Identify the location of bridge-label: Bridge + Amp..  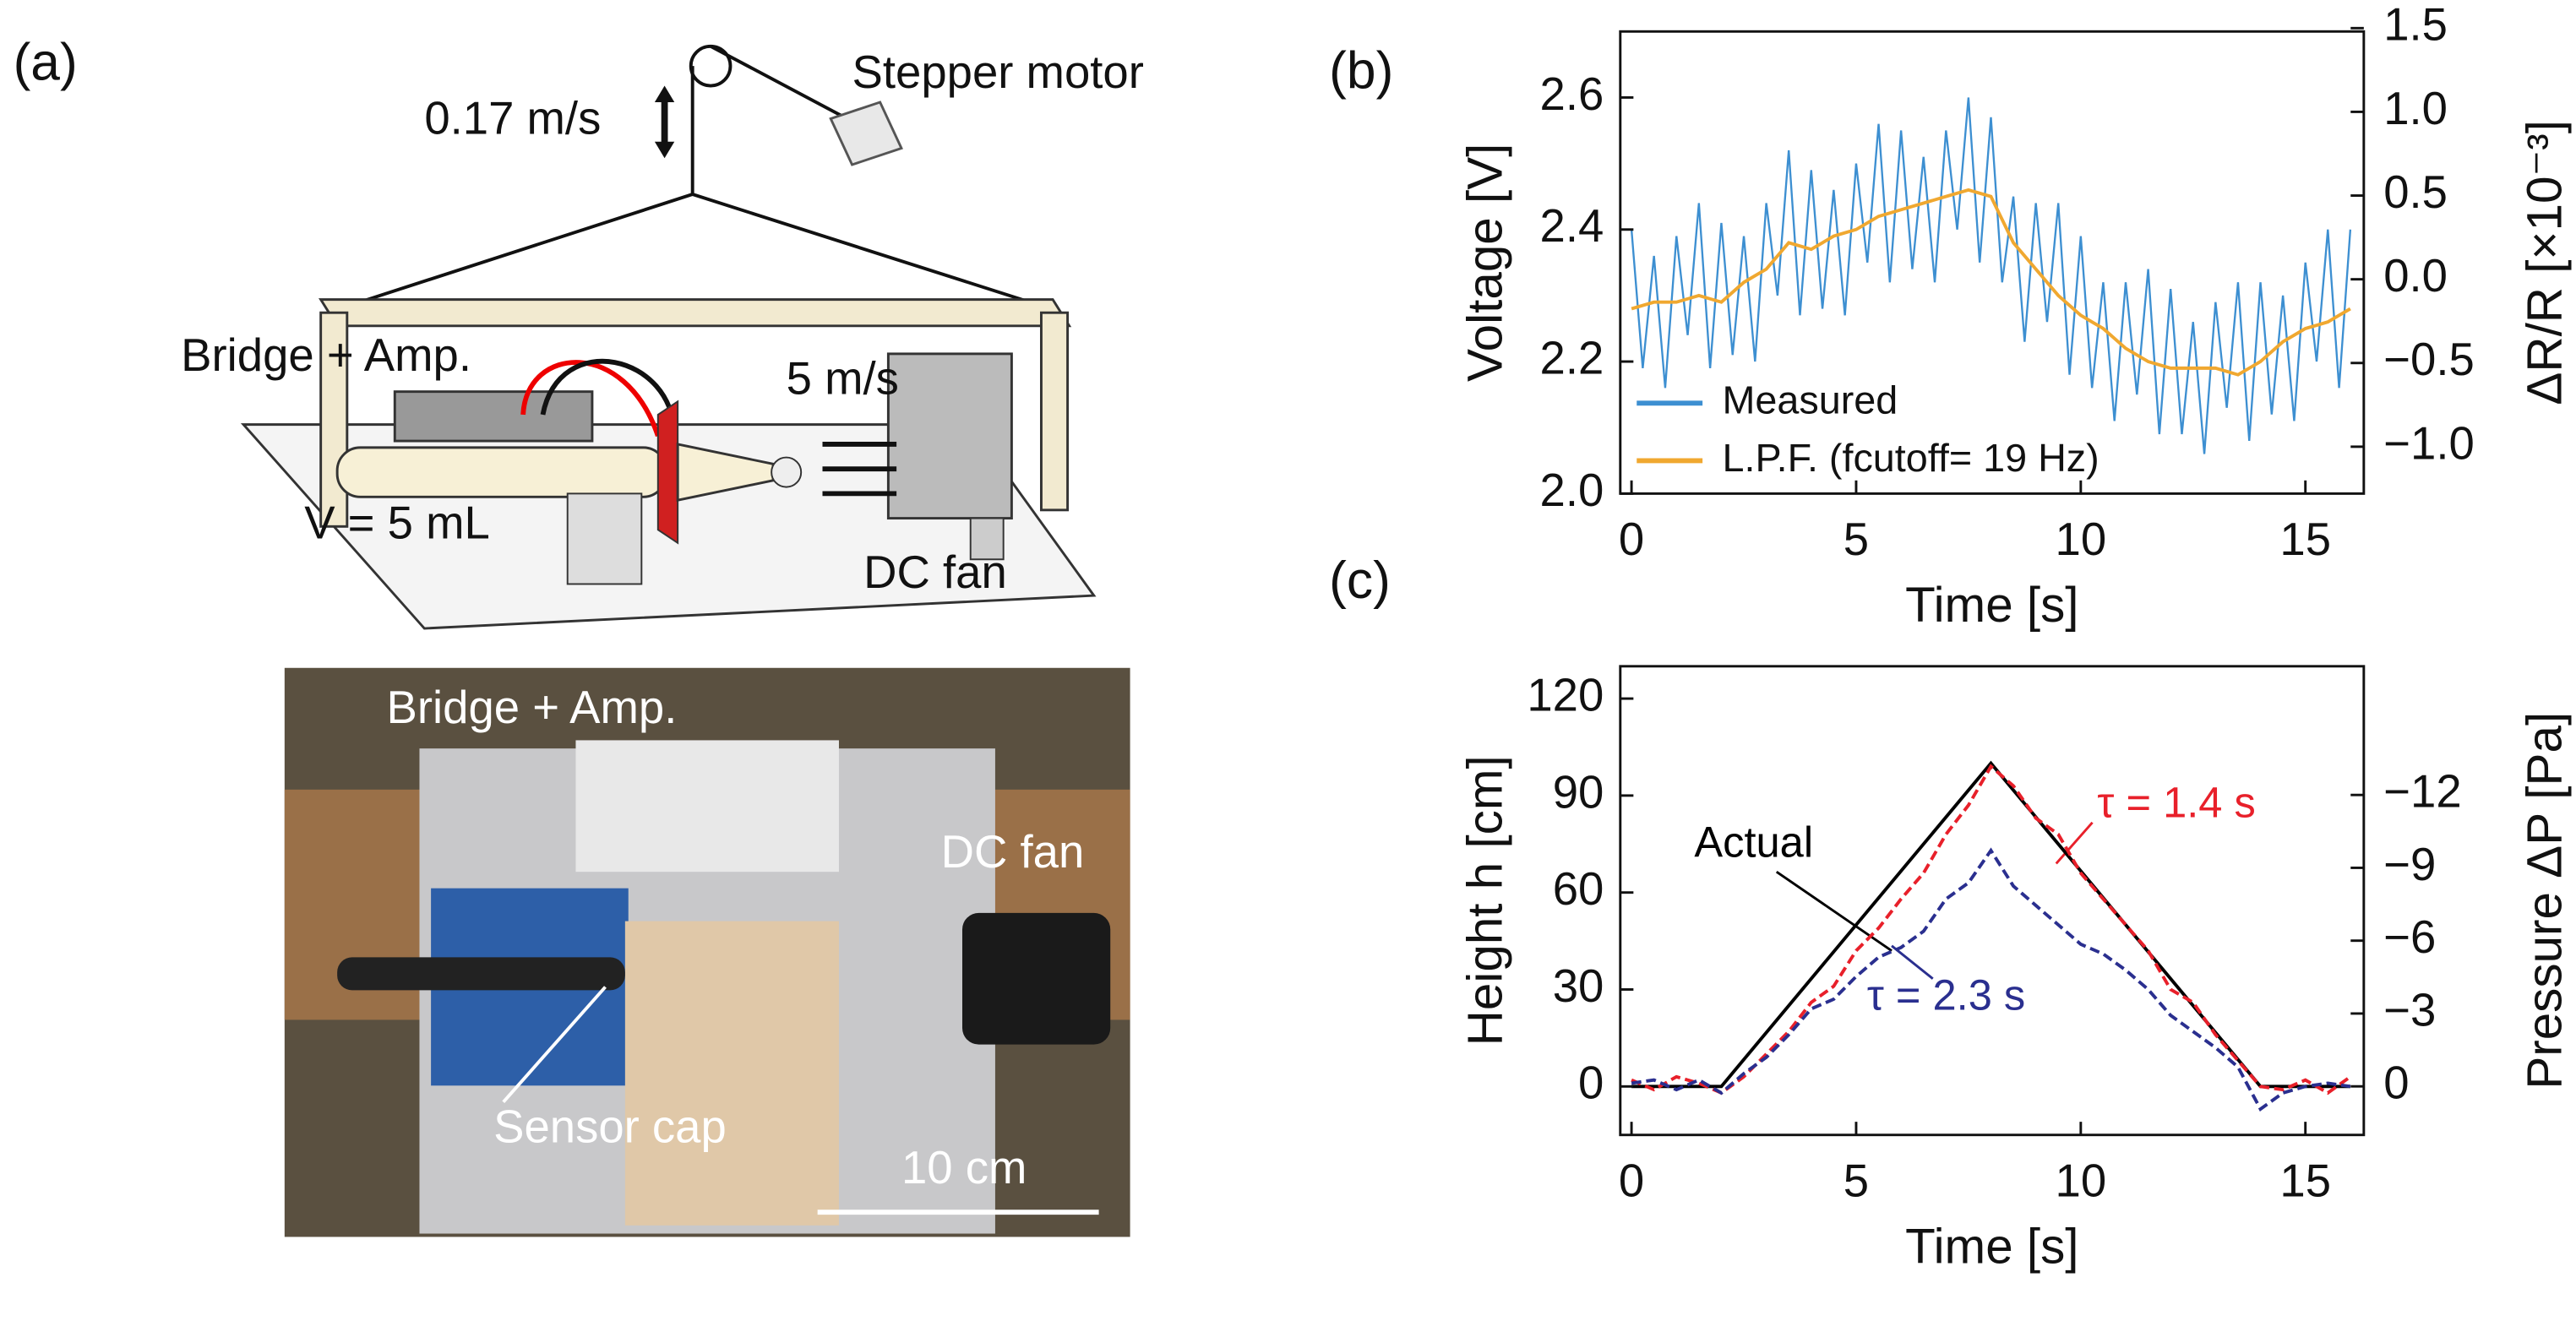
(326, 355).